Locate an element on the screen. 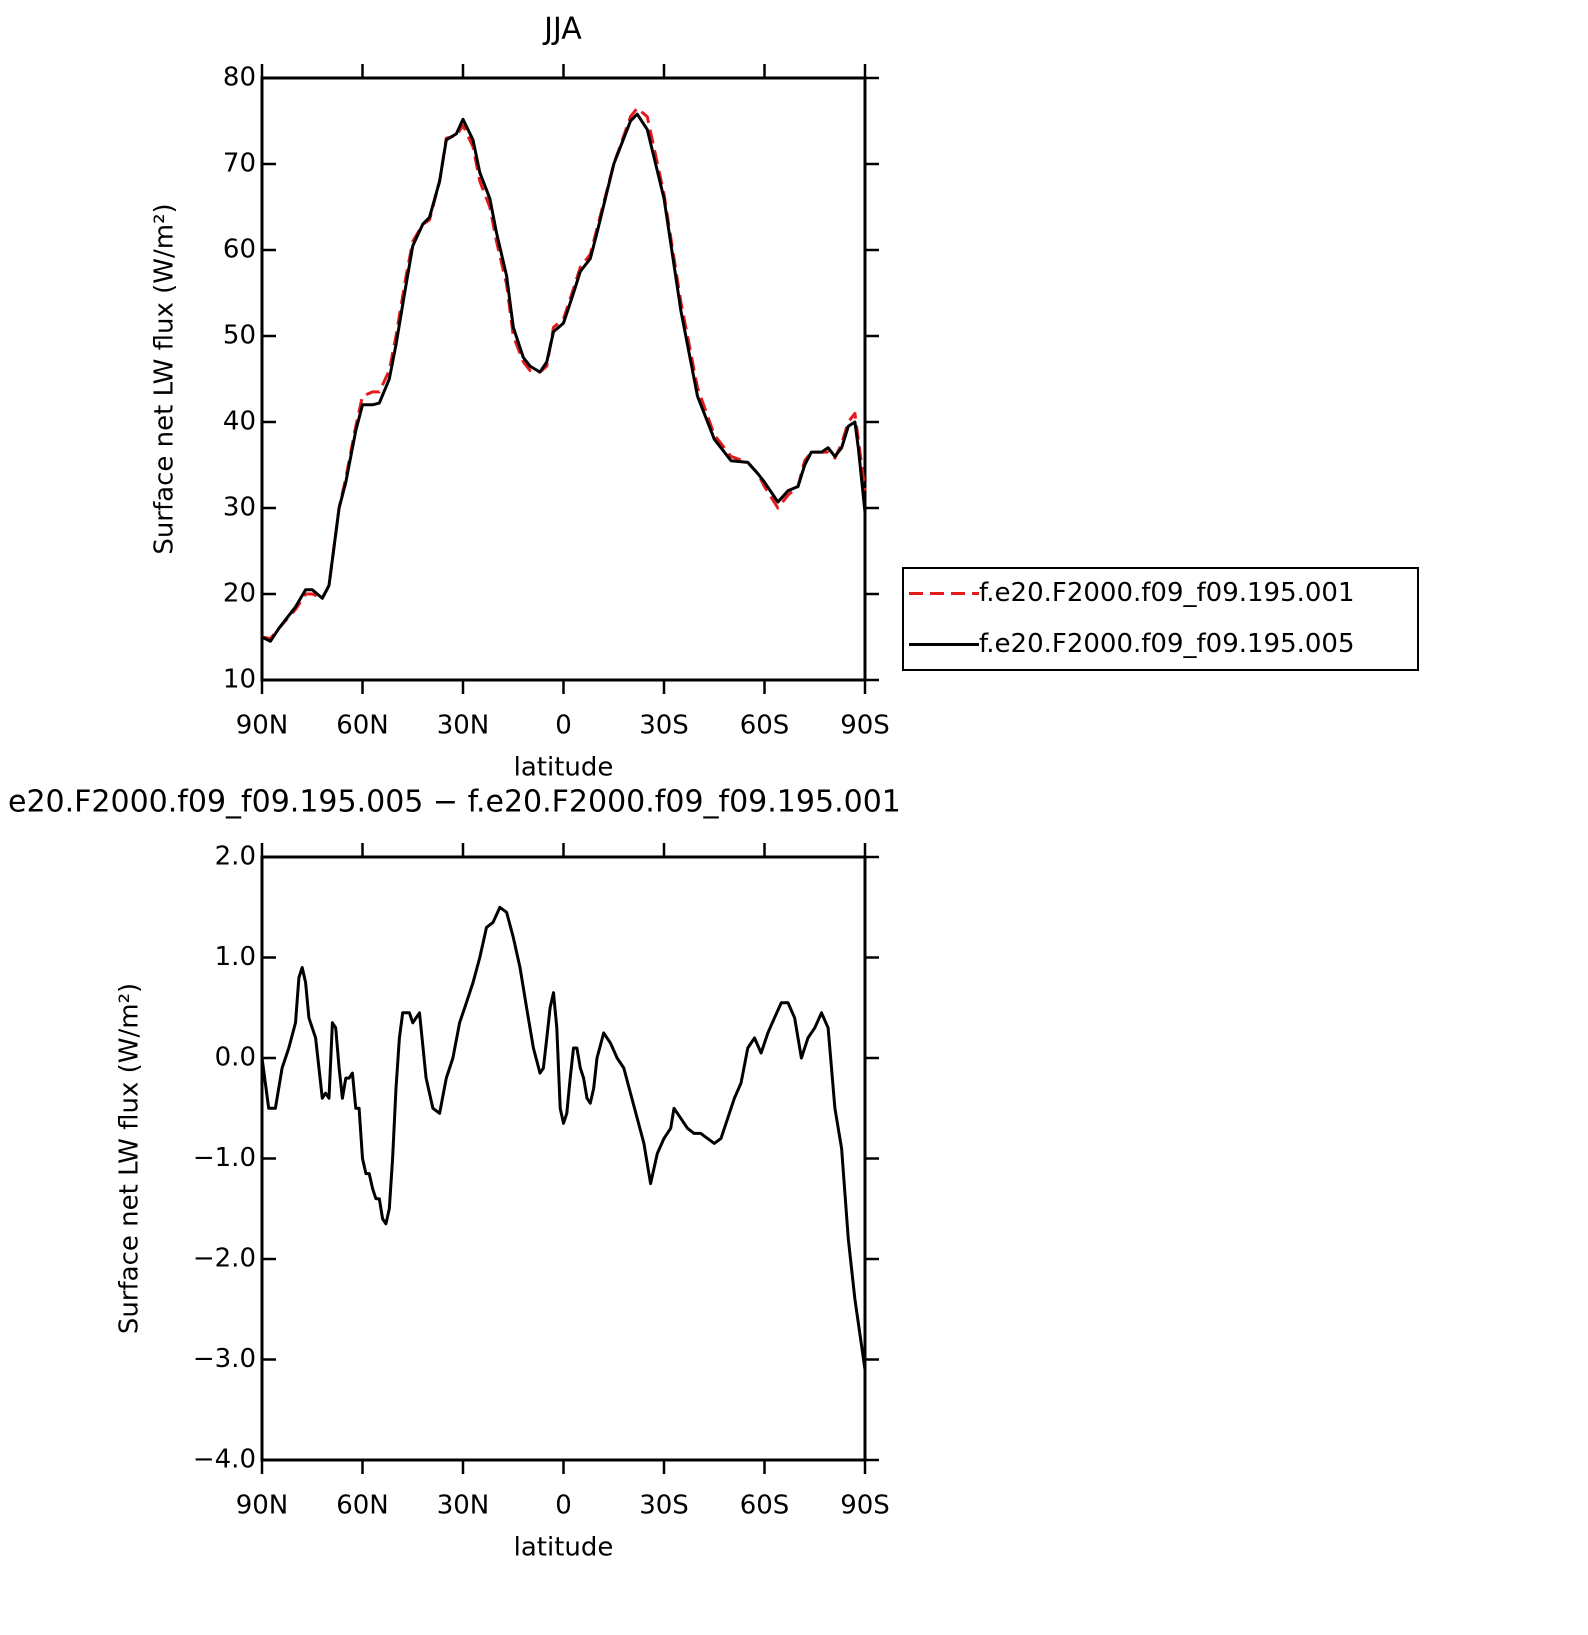 The image size is (1588, 1635). legend-label: f.e20.F2000.f09_f09.195.005 is located at coordinates (1167, 644).